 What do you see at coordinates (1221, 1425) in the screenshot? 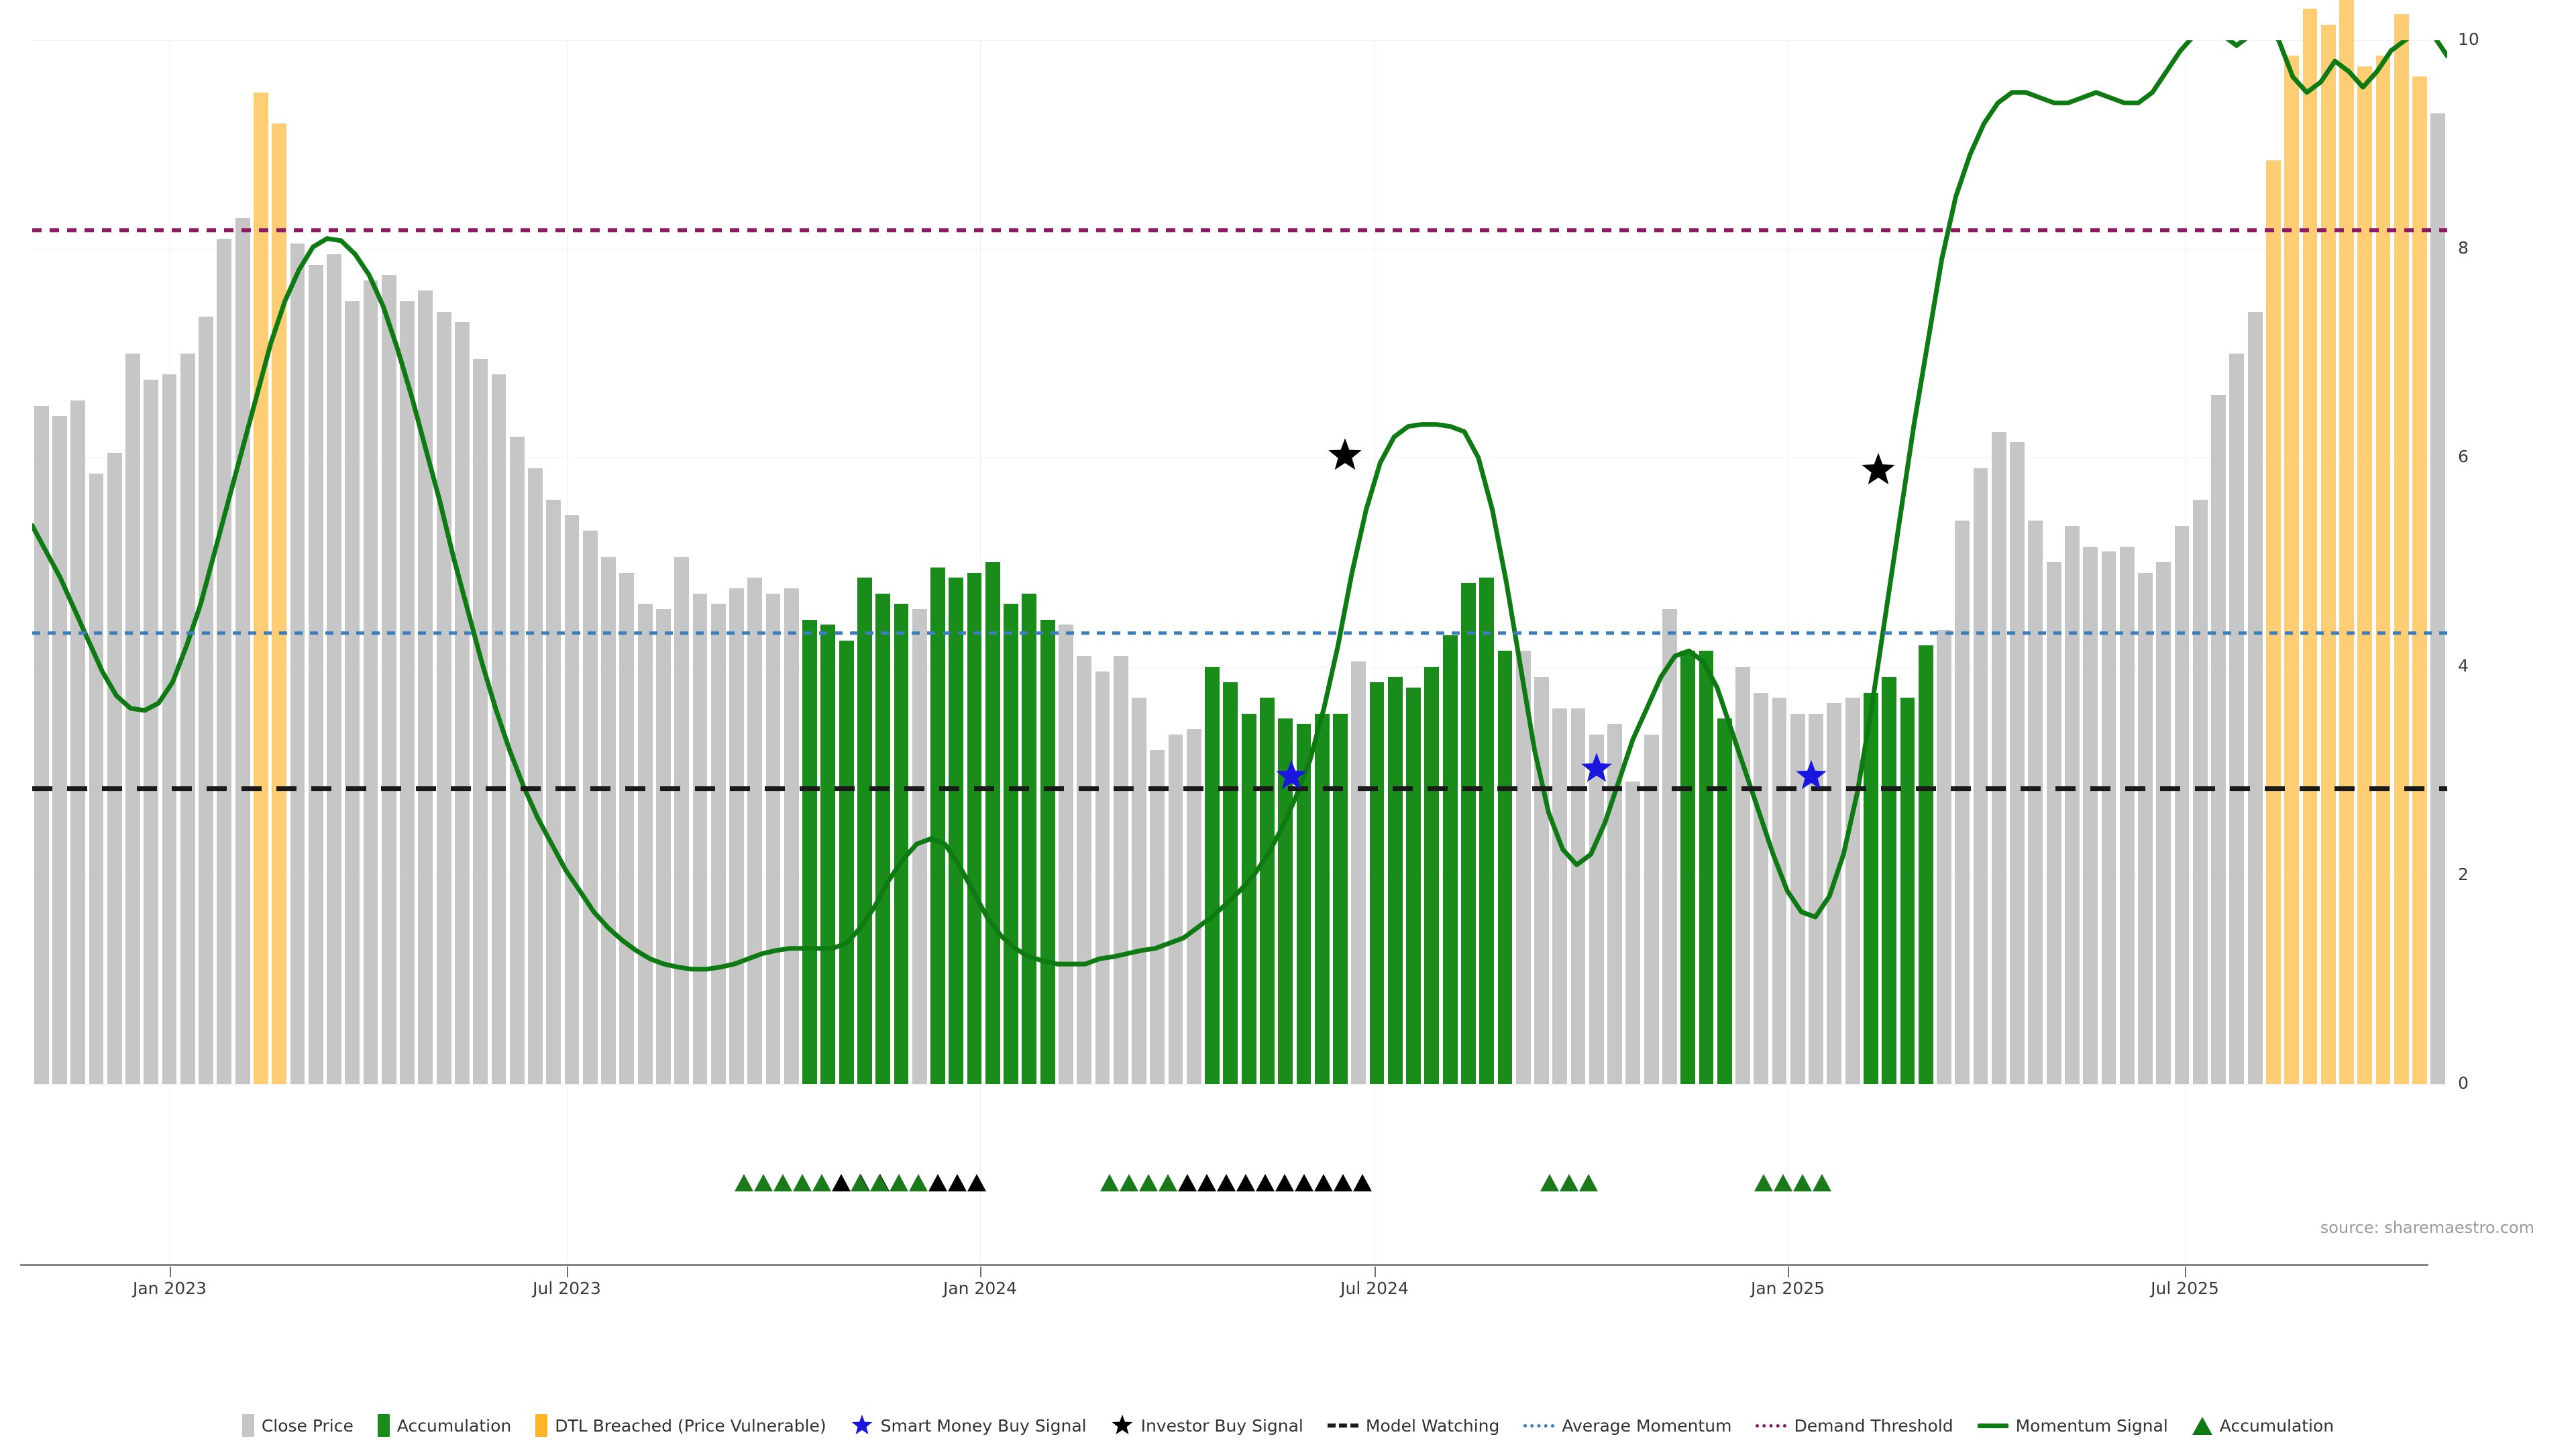
I see `legend-item-label: Investor Buy Signal` at bounding box center [1221, 1425].